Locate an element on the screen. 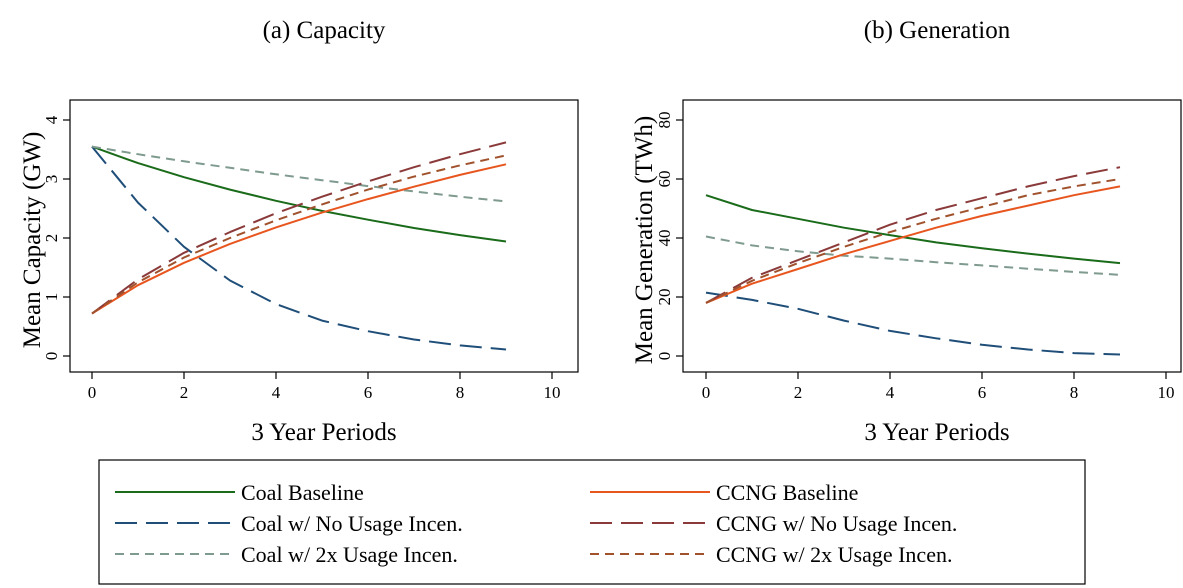 Image resolution: width=1183 pixels, height=588 pixels. generation-y-tick-label: 60 is located at coordinates (664, 179).